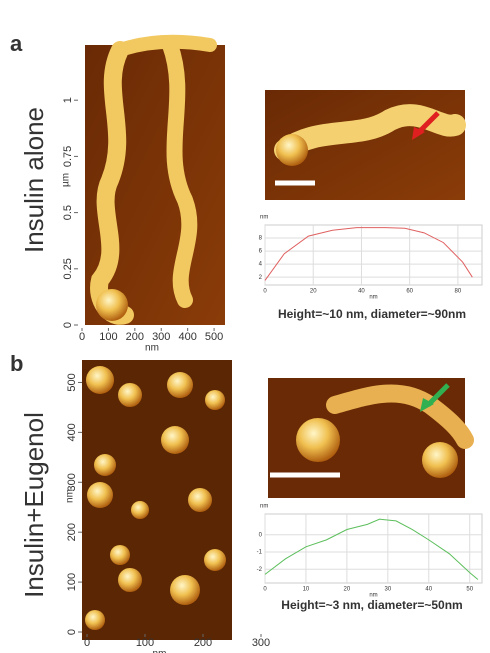 The image size is (490, 653). What do you see at coordinates (458, 292) in the screenshot?
I see `x-tick-label: 80` at bounding box center [458, 292].